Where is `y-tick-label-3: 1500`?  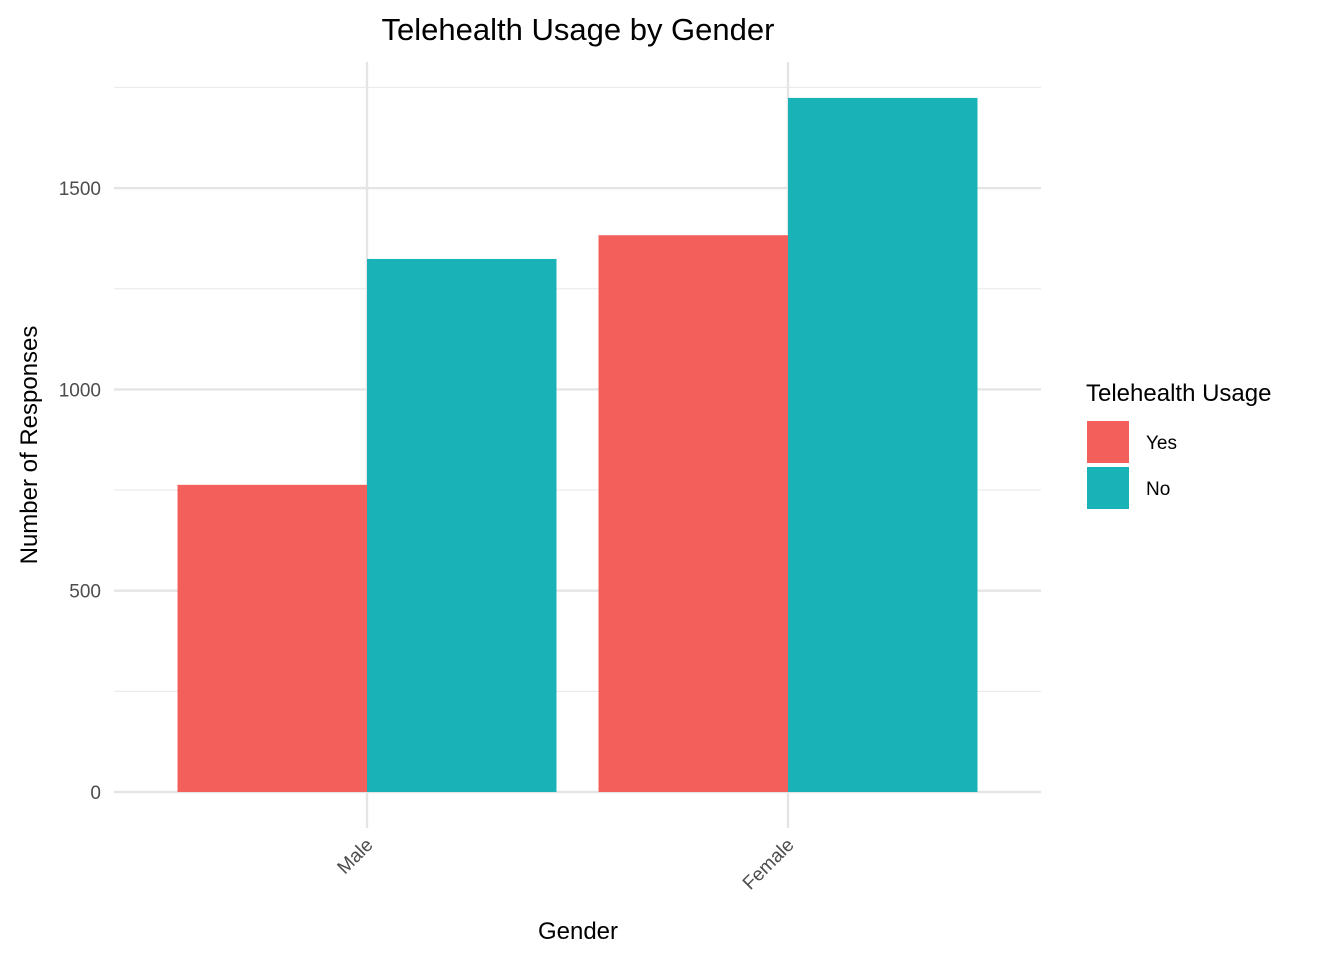 y-tick-label-3: 1500 is located at coordinates (80, 189).